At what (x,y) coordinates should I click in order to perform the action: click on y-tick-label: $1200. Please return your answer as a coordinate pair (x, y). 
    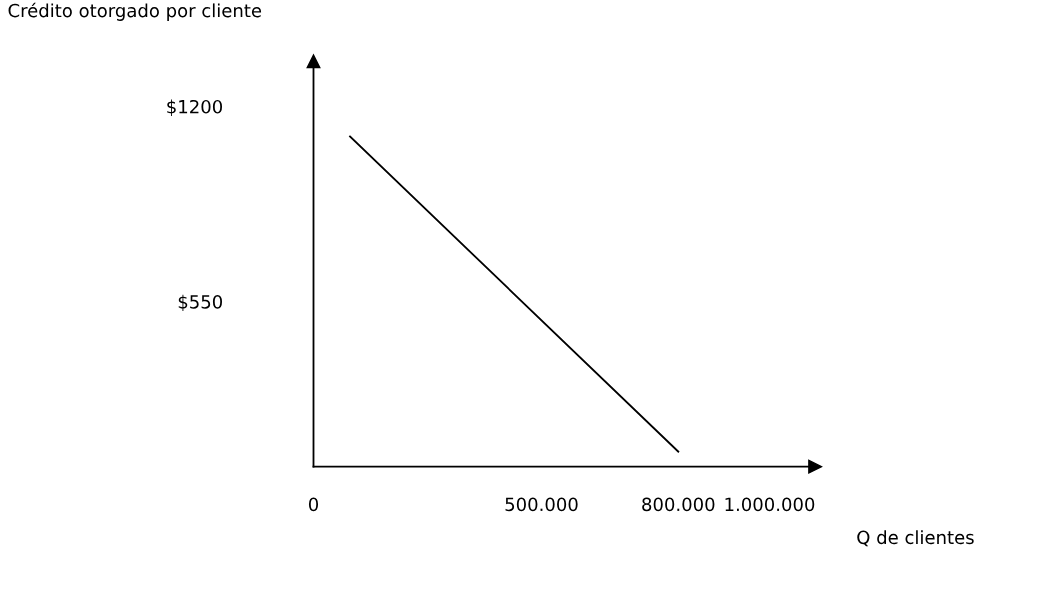
    Looking at the image, I should click on (195, 107).